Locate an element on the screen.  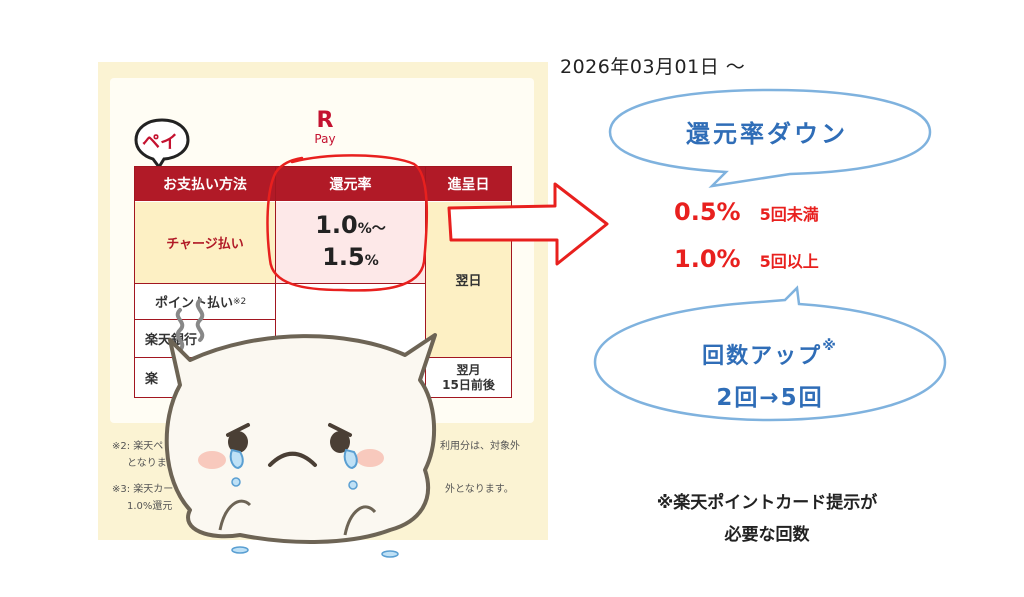
bubble-count-up-mark: ※ is located at coordinates (830, 346).